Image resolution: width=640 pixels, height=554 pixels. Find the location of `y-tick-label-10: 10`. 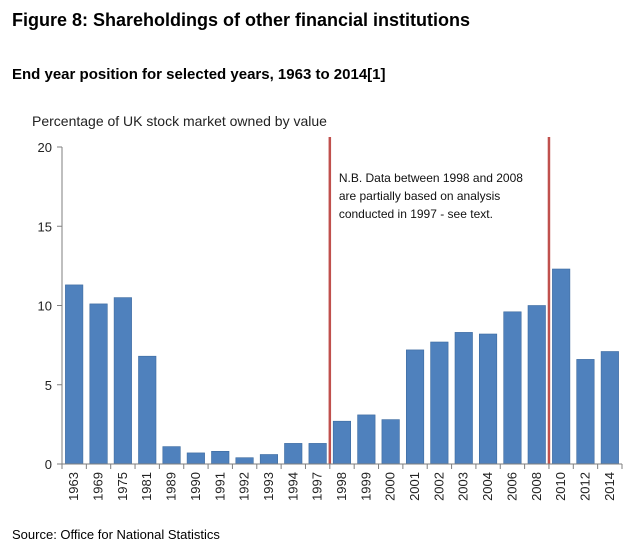

y-tick-label-10: 10 is located at coordinates (45, 306).